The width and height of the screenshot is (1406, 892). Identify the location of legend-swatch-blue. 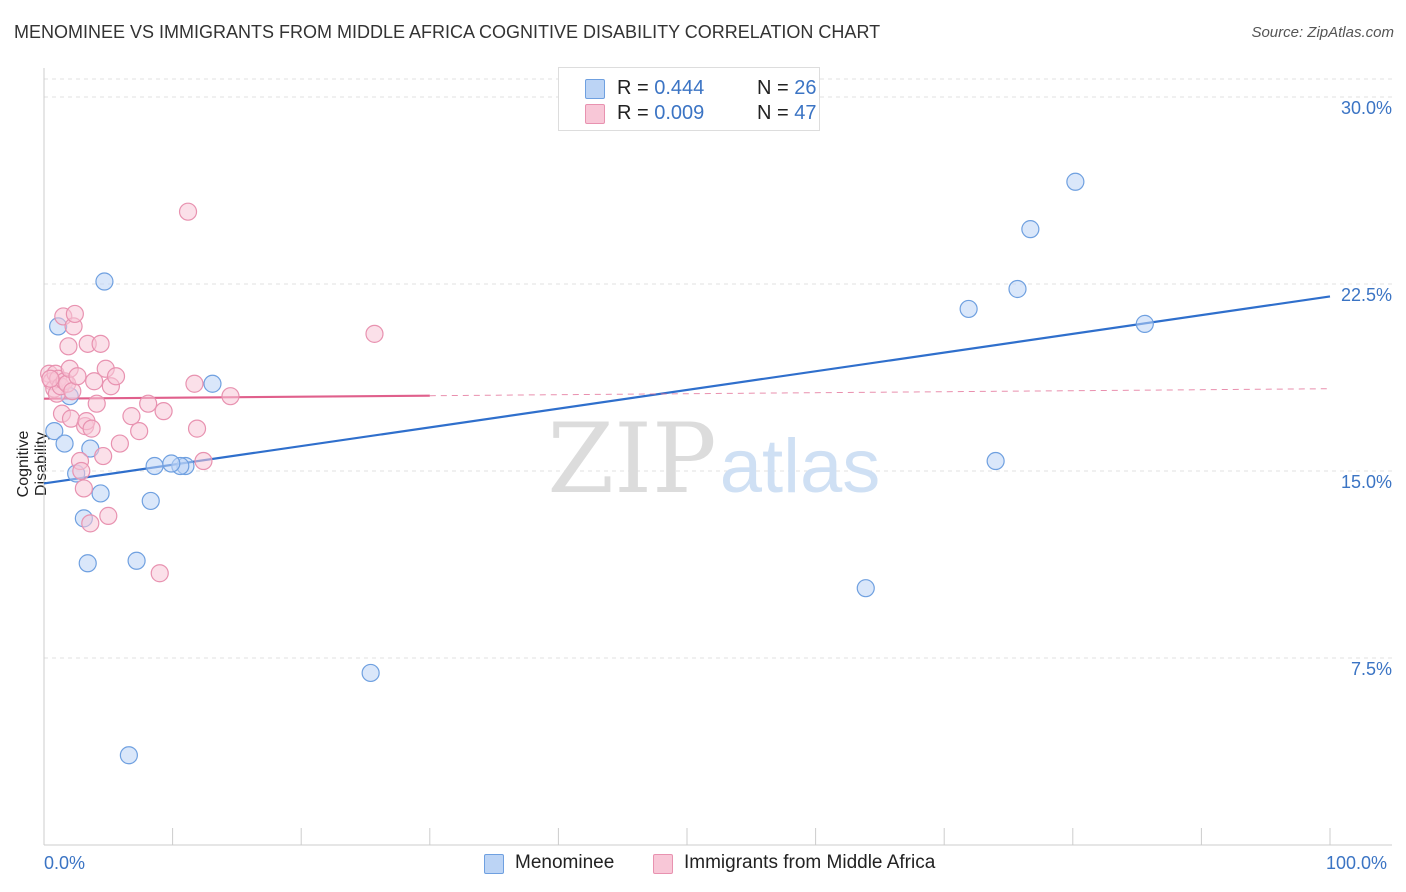
(595, 89).